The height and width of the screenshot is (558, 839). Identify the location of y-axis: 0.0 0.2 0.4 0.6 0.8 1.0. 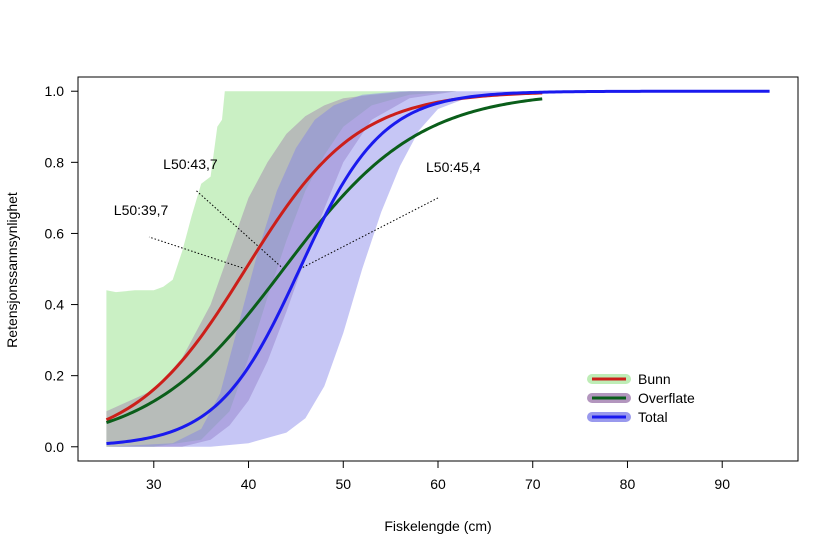
(61, 269).